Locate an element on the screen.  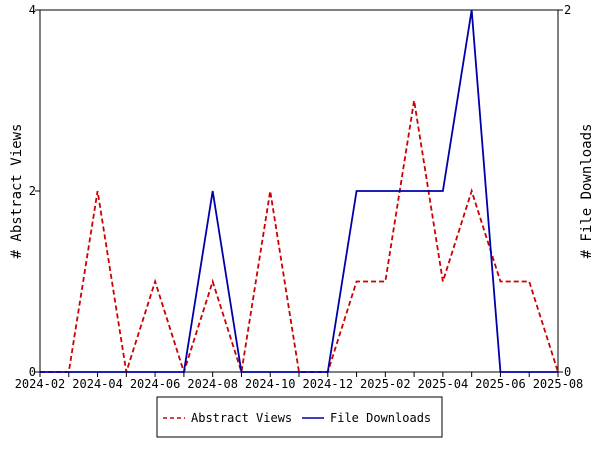
y-right-tick-label: 2 is located at coordinates (567, 10).